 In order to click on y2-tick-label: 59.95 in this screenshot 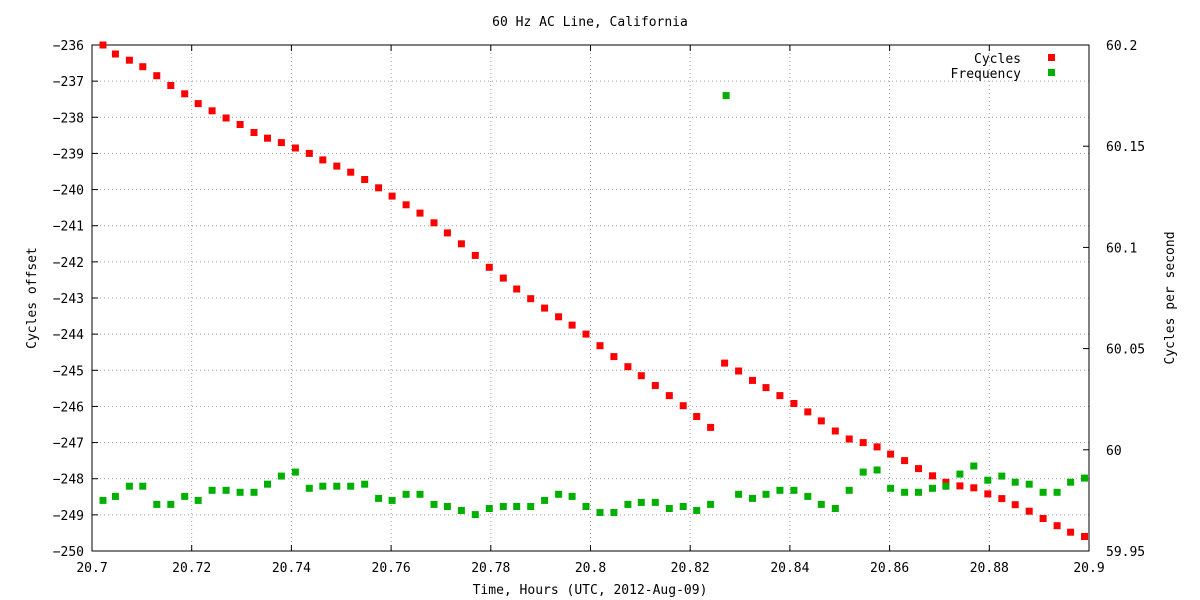, I will do `click(1125, 552)`.